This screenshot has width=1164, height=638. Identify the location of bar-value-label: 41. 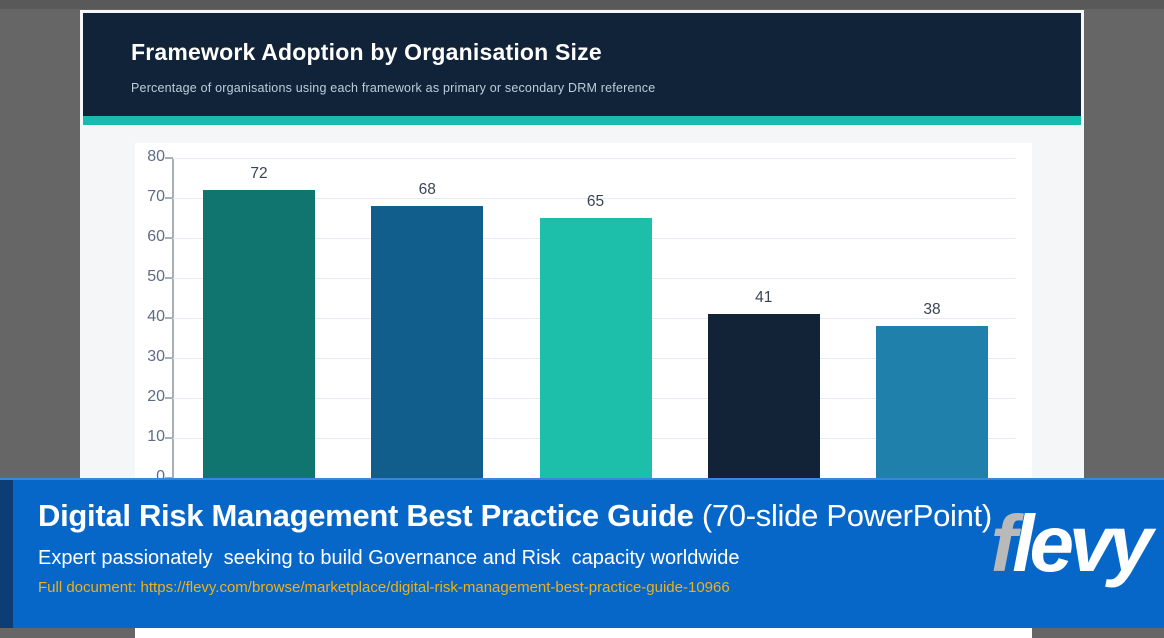
(764, 297).